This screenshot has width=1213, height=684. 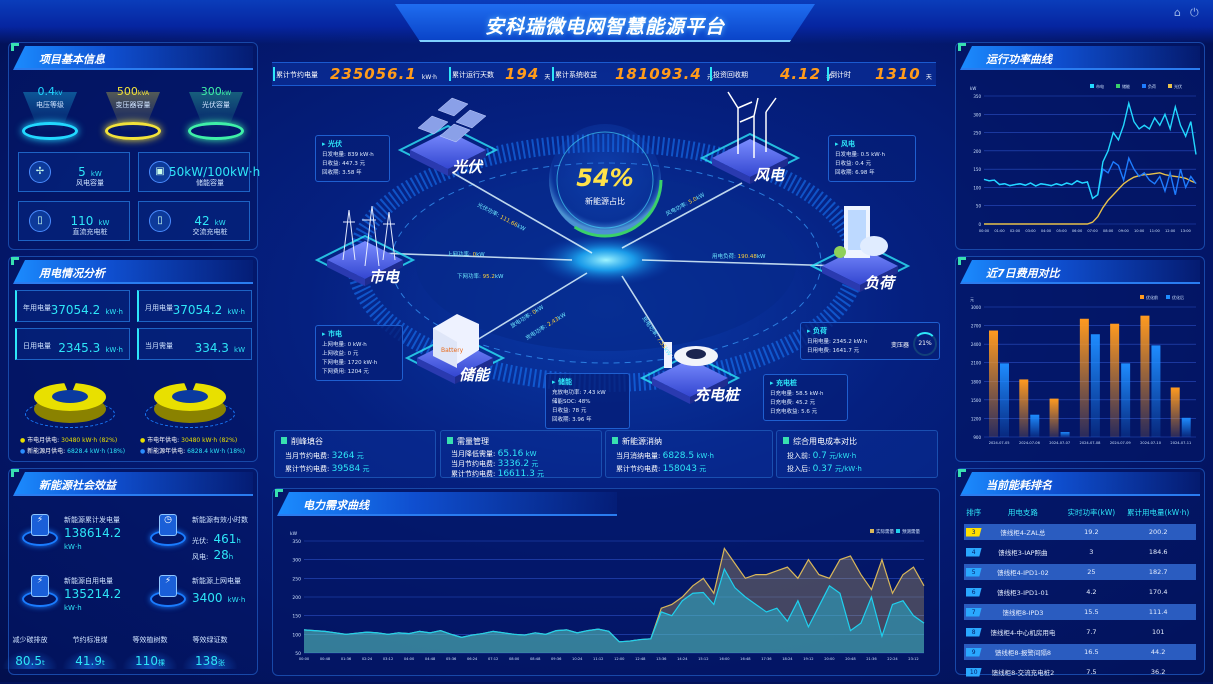 What do you see at coordinates (334, 334) in the screenshot?
I see `info-title: 市电` at bounding box center [334, 334].